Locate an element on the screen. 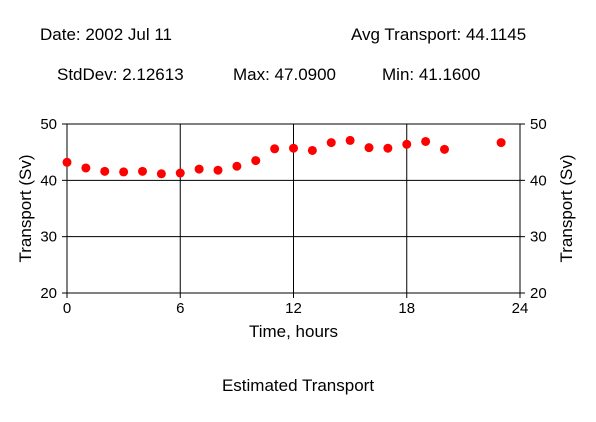  y-tick-label-left: 50 is located at coordinates (48, 124).